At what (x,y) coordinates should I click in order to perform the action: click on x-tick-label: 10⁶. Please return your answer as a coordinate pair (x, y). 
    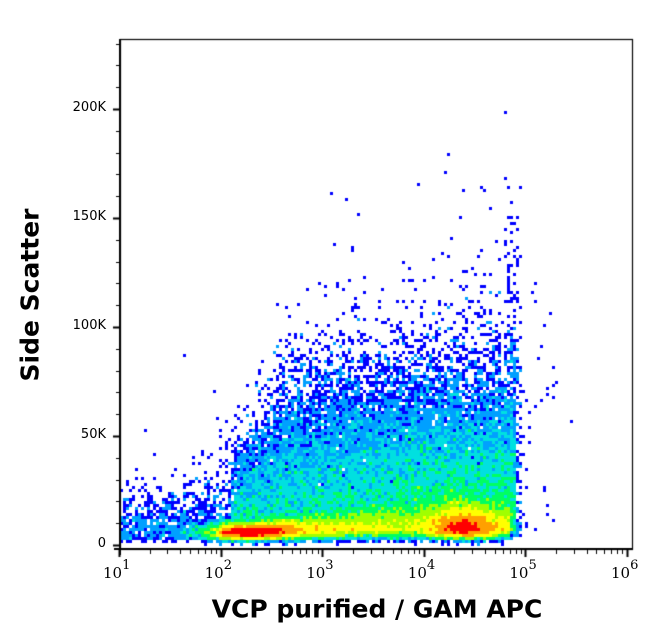
    Looking at the image, I should click on (625, 570).